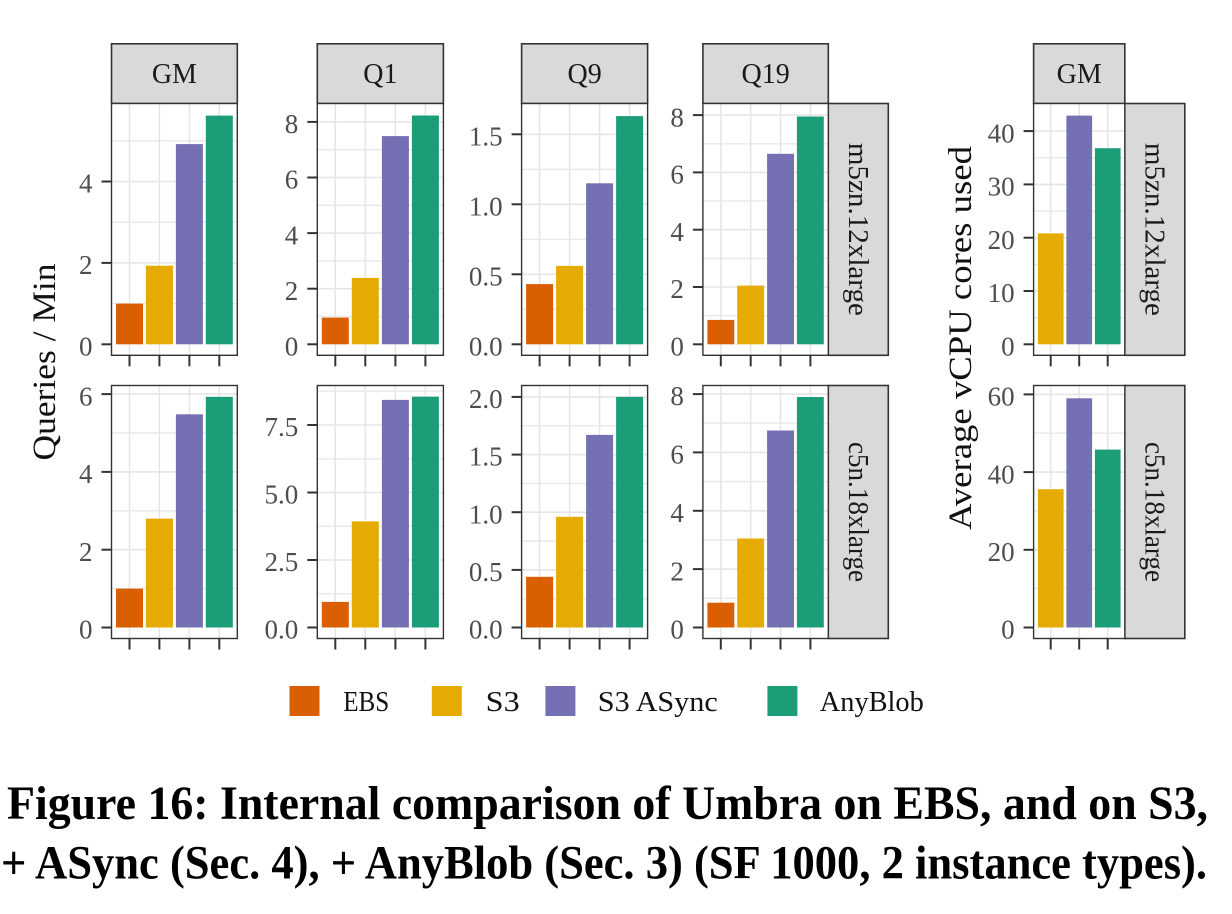 Image resolution: width=1232 pixels, height=914 pixels. I want to click on svg-text: Queries / Min, so click(45, 362).